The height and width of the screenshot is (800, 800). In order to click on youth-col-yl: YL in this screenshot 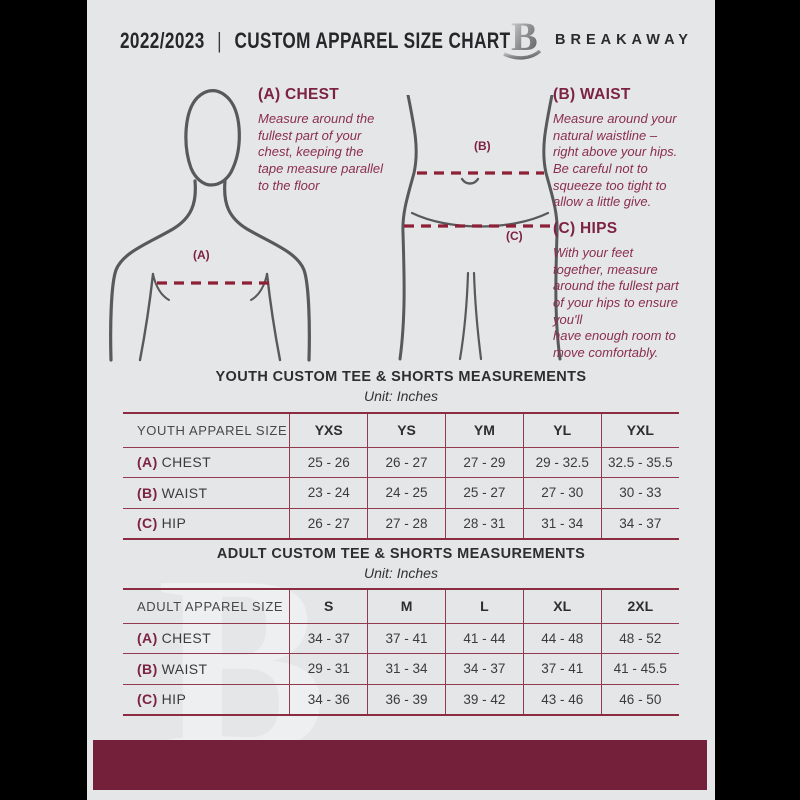, I will do `click(562, 430)`.